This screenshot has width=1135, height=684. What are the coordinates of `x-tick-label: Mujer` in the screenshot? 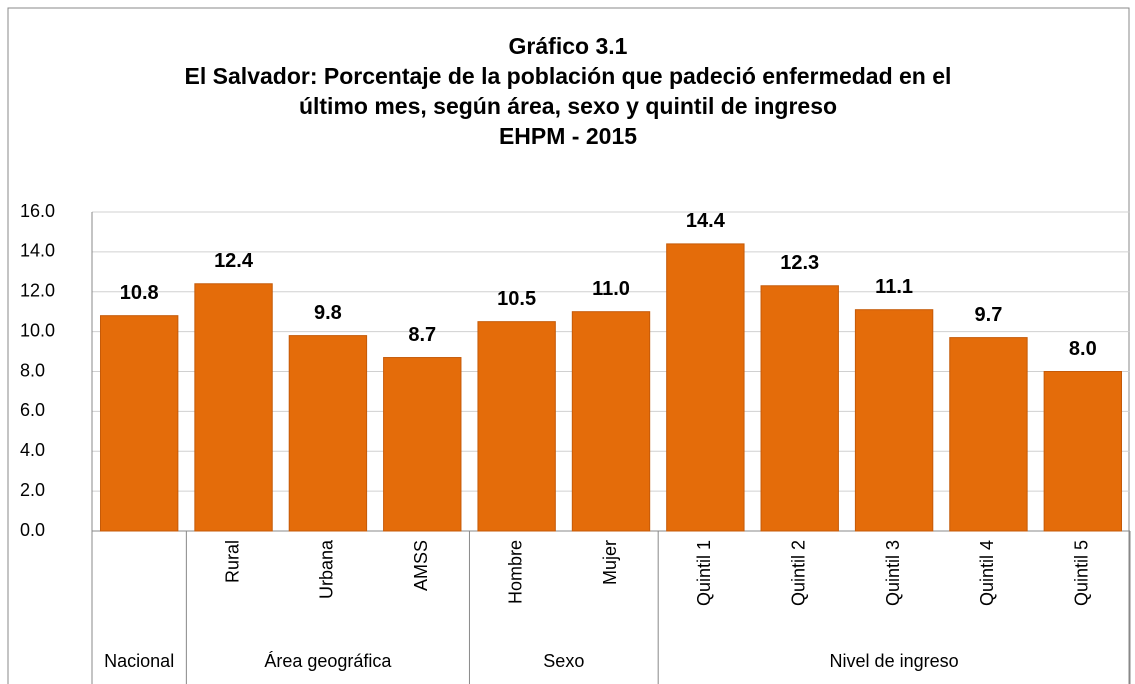 It's located at (610, 562).